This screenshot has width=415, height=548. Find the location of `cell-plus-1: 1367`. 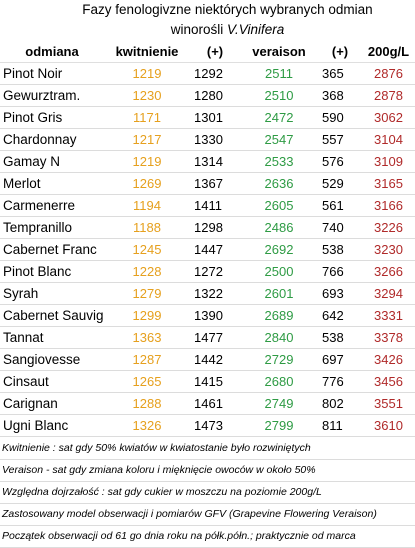

cell-plus-1: 1367 is located at coordinates (215, 183).